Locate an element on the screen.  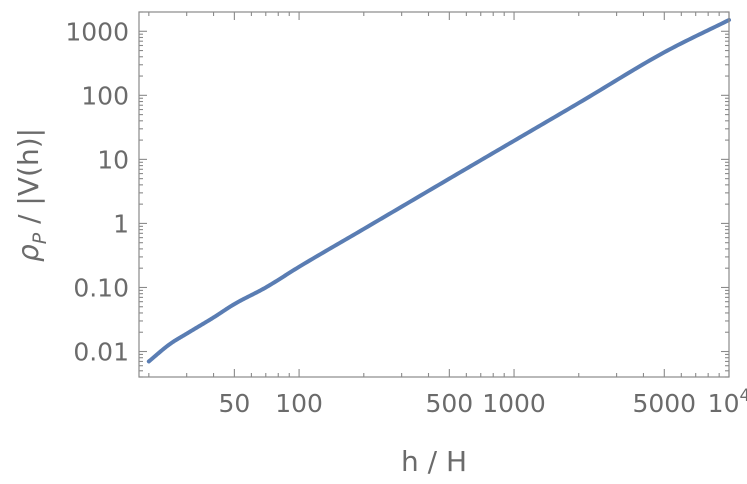
x-tick-label-base: 100 is located at coordinates (299, 403).